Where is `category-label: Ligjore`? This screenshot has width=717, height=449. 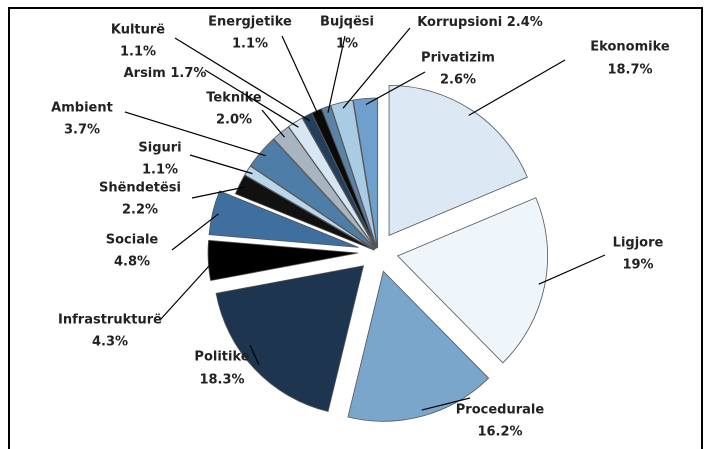
category-label: Ligjore is located at coordinates (638, 243).